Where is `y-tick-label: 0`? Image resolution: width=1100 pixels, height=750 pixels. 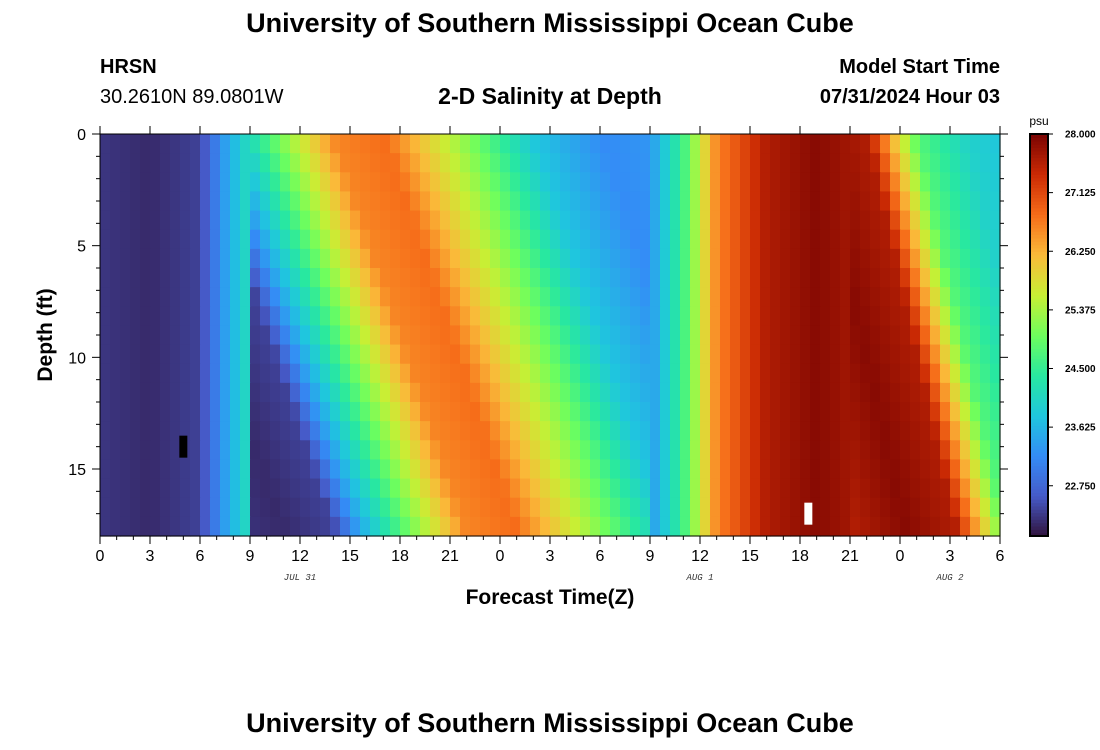
y-tick-label: 0 is located at coordinates (81, 135).